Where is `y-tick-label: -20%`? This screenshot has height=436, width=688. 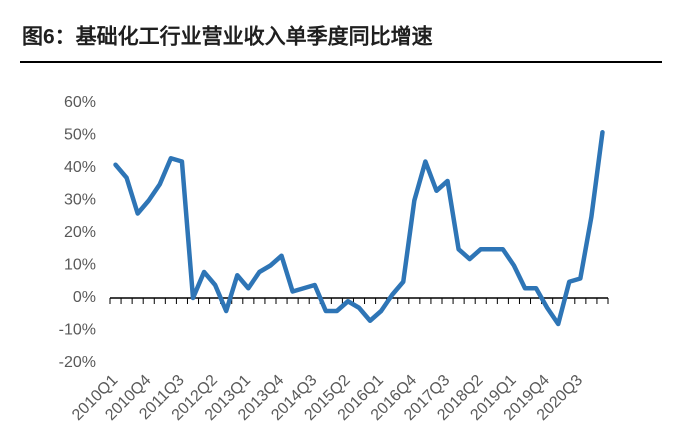
y-tick-label: -20% is located at coordinates (77, 362).